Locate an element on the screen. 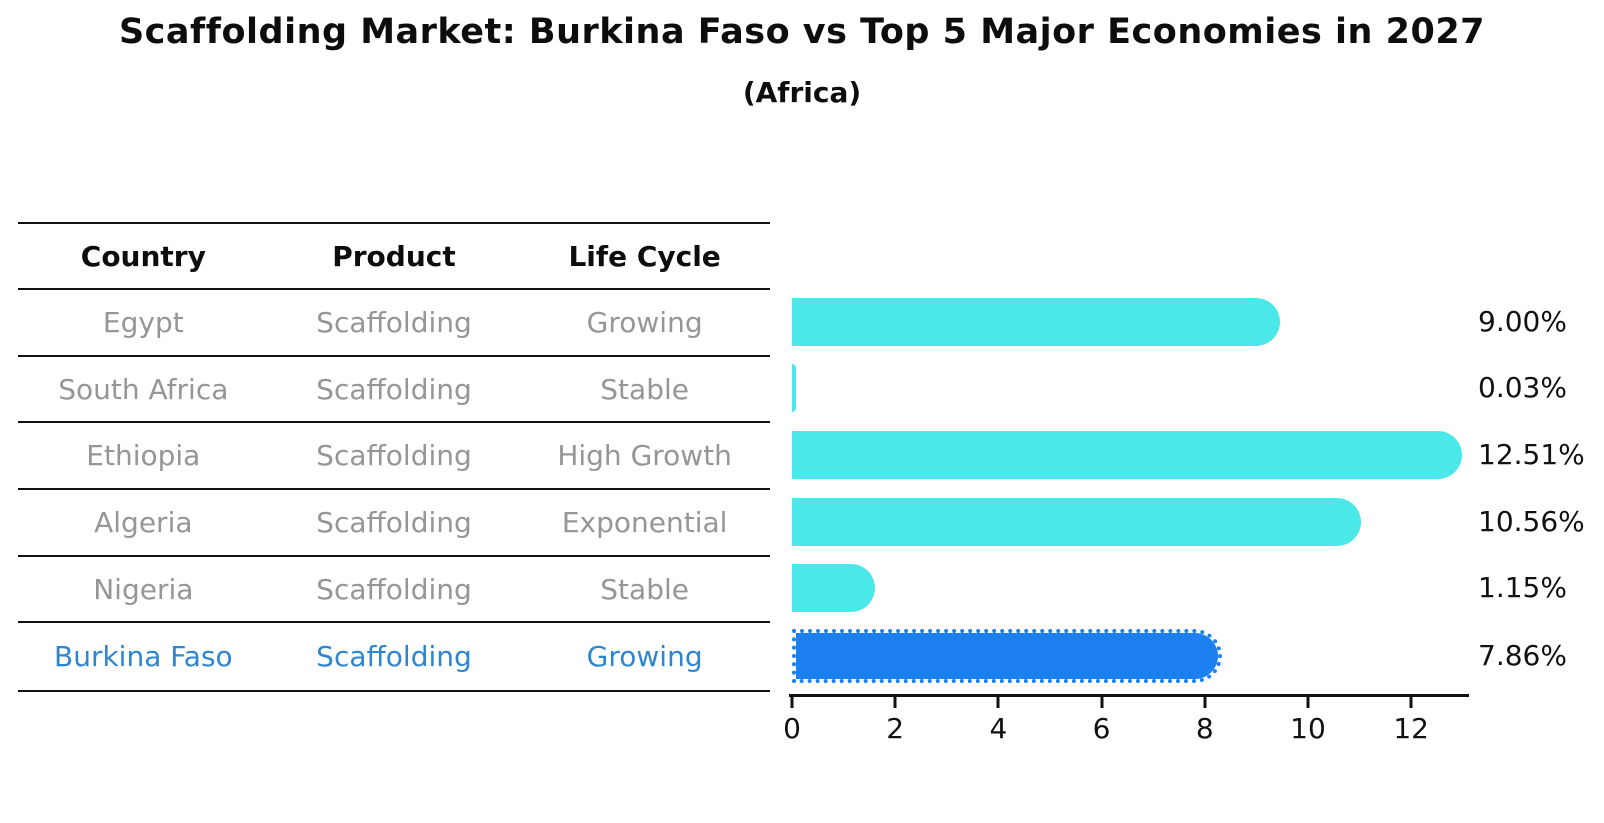 This screenshot has height=823, width=1604. value-label: 9.00% is located at coordinates (1522, 321).